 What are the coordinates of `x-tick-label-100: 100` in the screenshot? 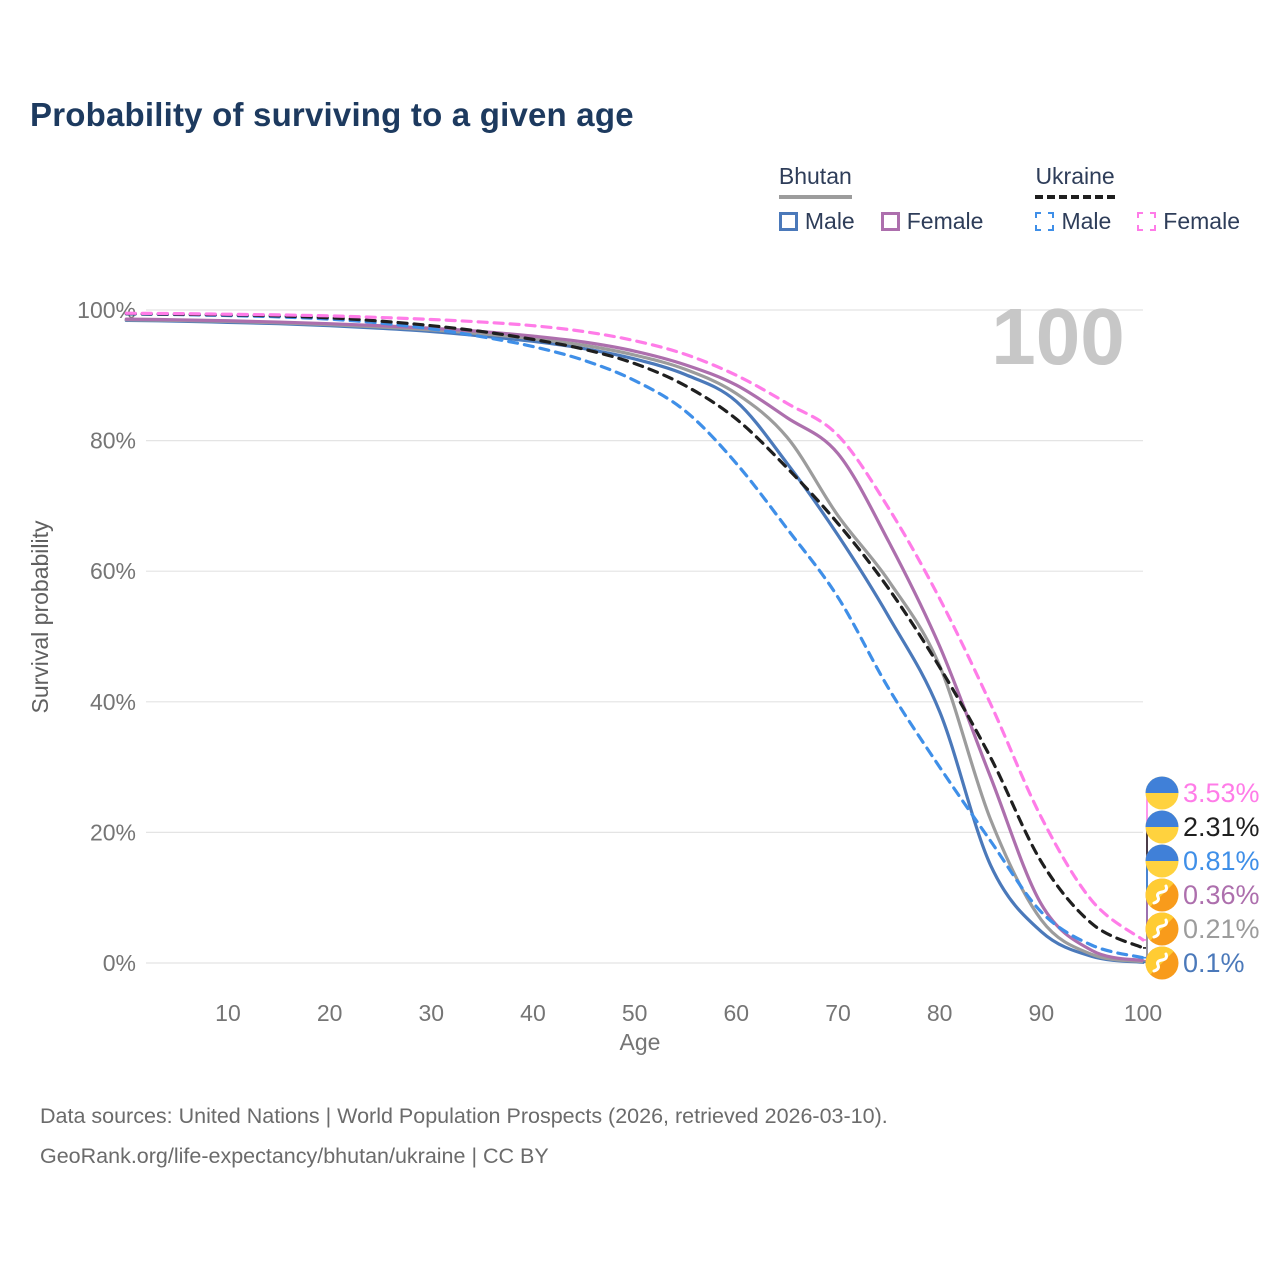 It's located at (1143, 1013).